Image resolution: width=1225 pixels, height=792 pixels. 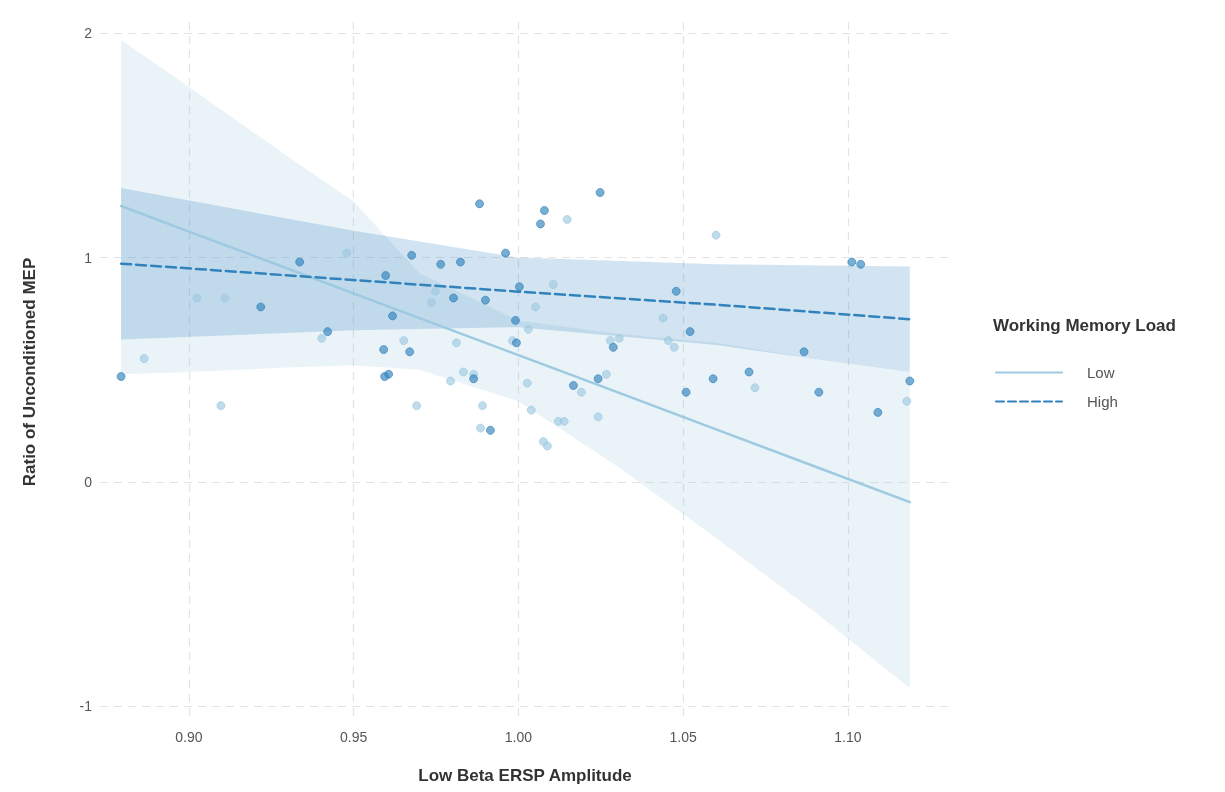 I want to click on y-tick-label: 0, so click(x=88, y=481).